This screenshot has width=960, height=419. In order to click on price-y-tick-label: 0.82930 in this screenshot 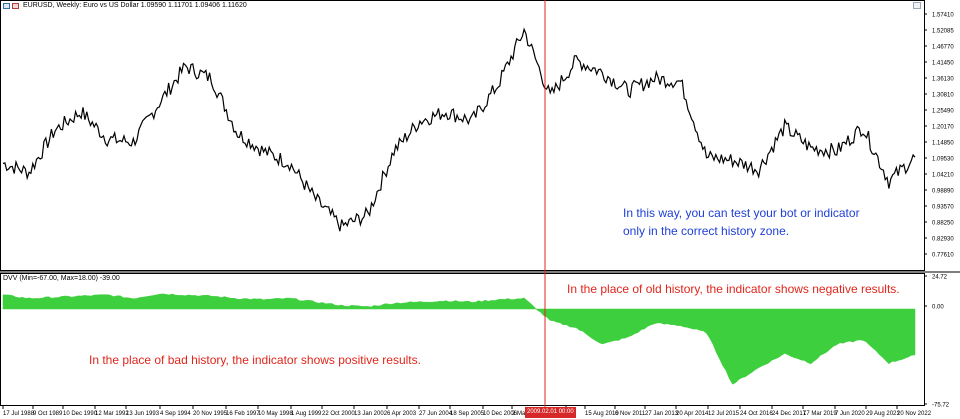, I will do `click(943, 240)`.